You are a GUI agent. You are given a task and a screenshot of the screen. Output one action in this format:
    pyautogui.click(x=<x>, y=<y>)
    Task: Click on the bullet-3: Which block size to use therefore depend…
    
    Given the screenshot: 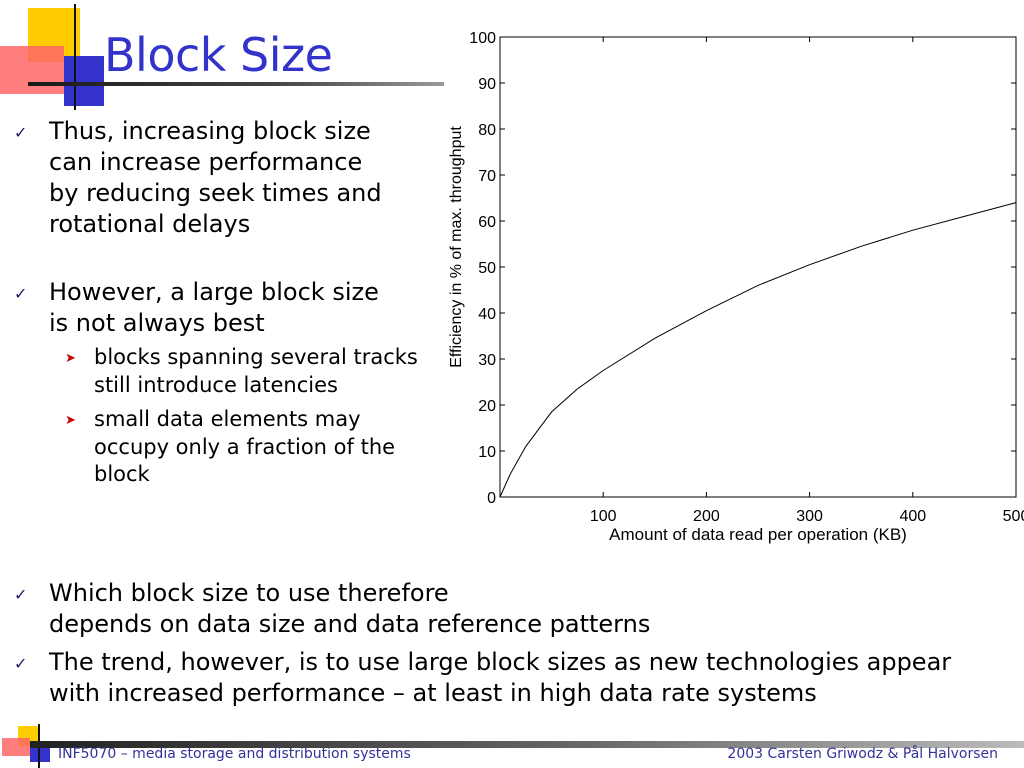 What is the action you would take?
    pyautogui.click(x=350, y=608)
    